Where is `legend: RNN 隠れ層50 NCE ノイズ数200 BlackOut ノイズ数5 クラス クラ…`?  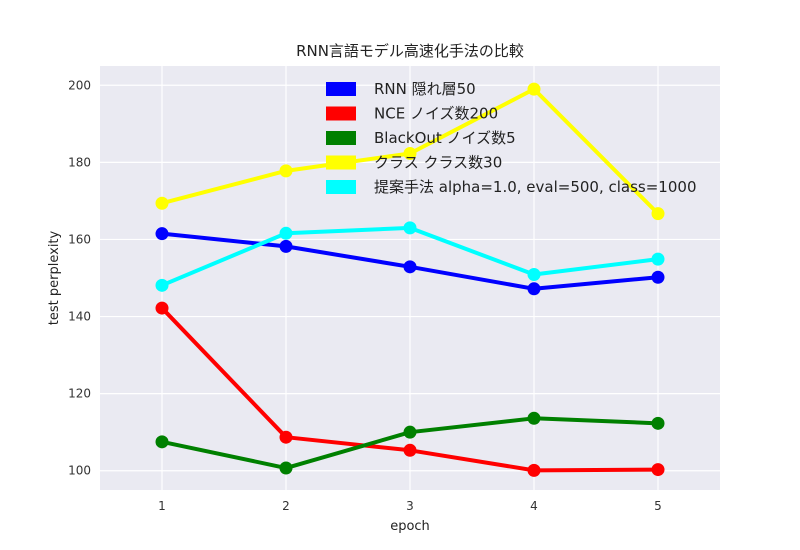 legend: RNN 隠れ層50 NCE ノイズ数200 BlackOut ノイズ数5 クラス クラ… is located at coordinates (511, 138).